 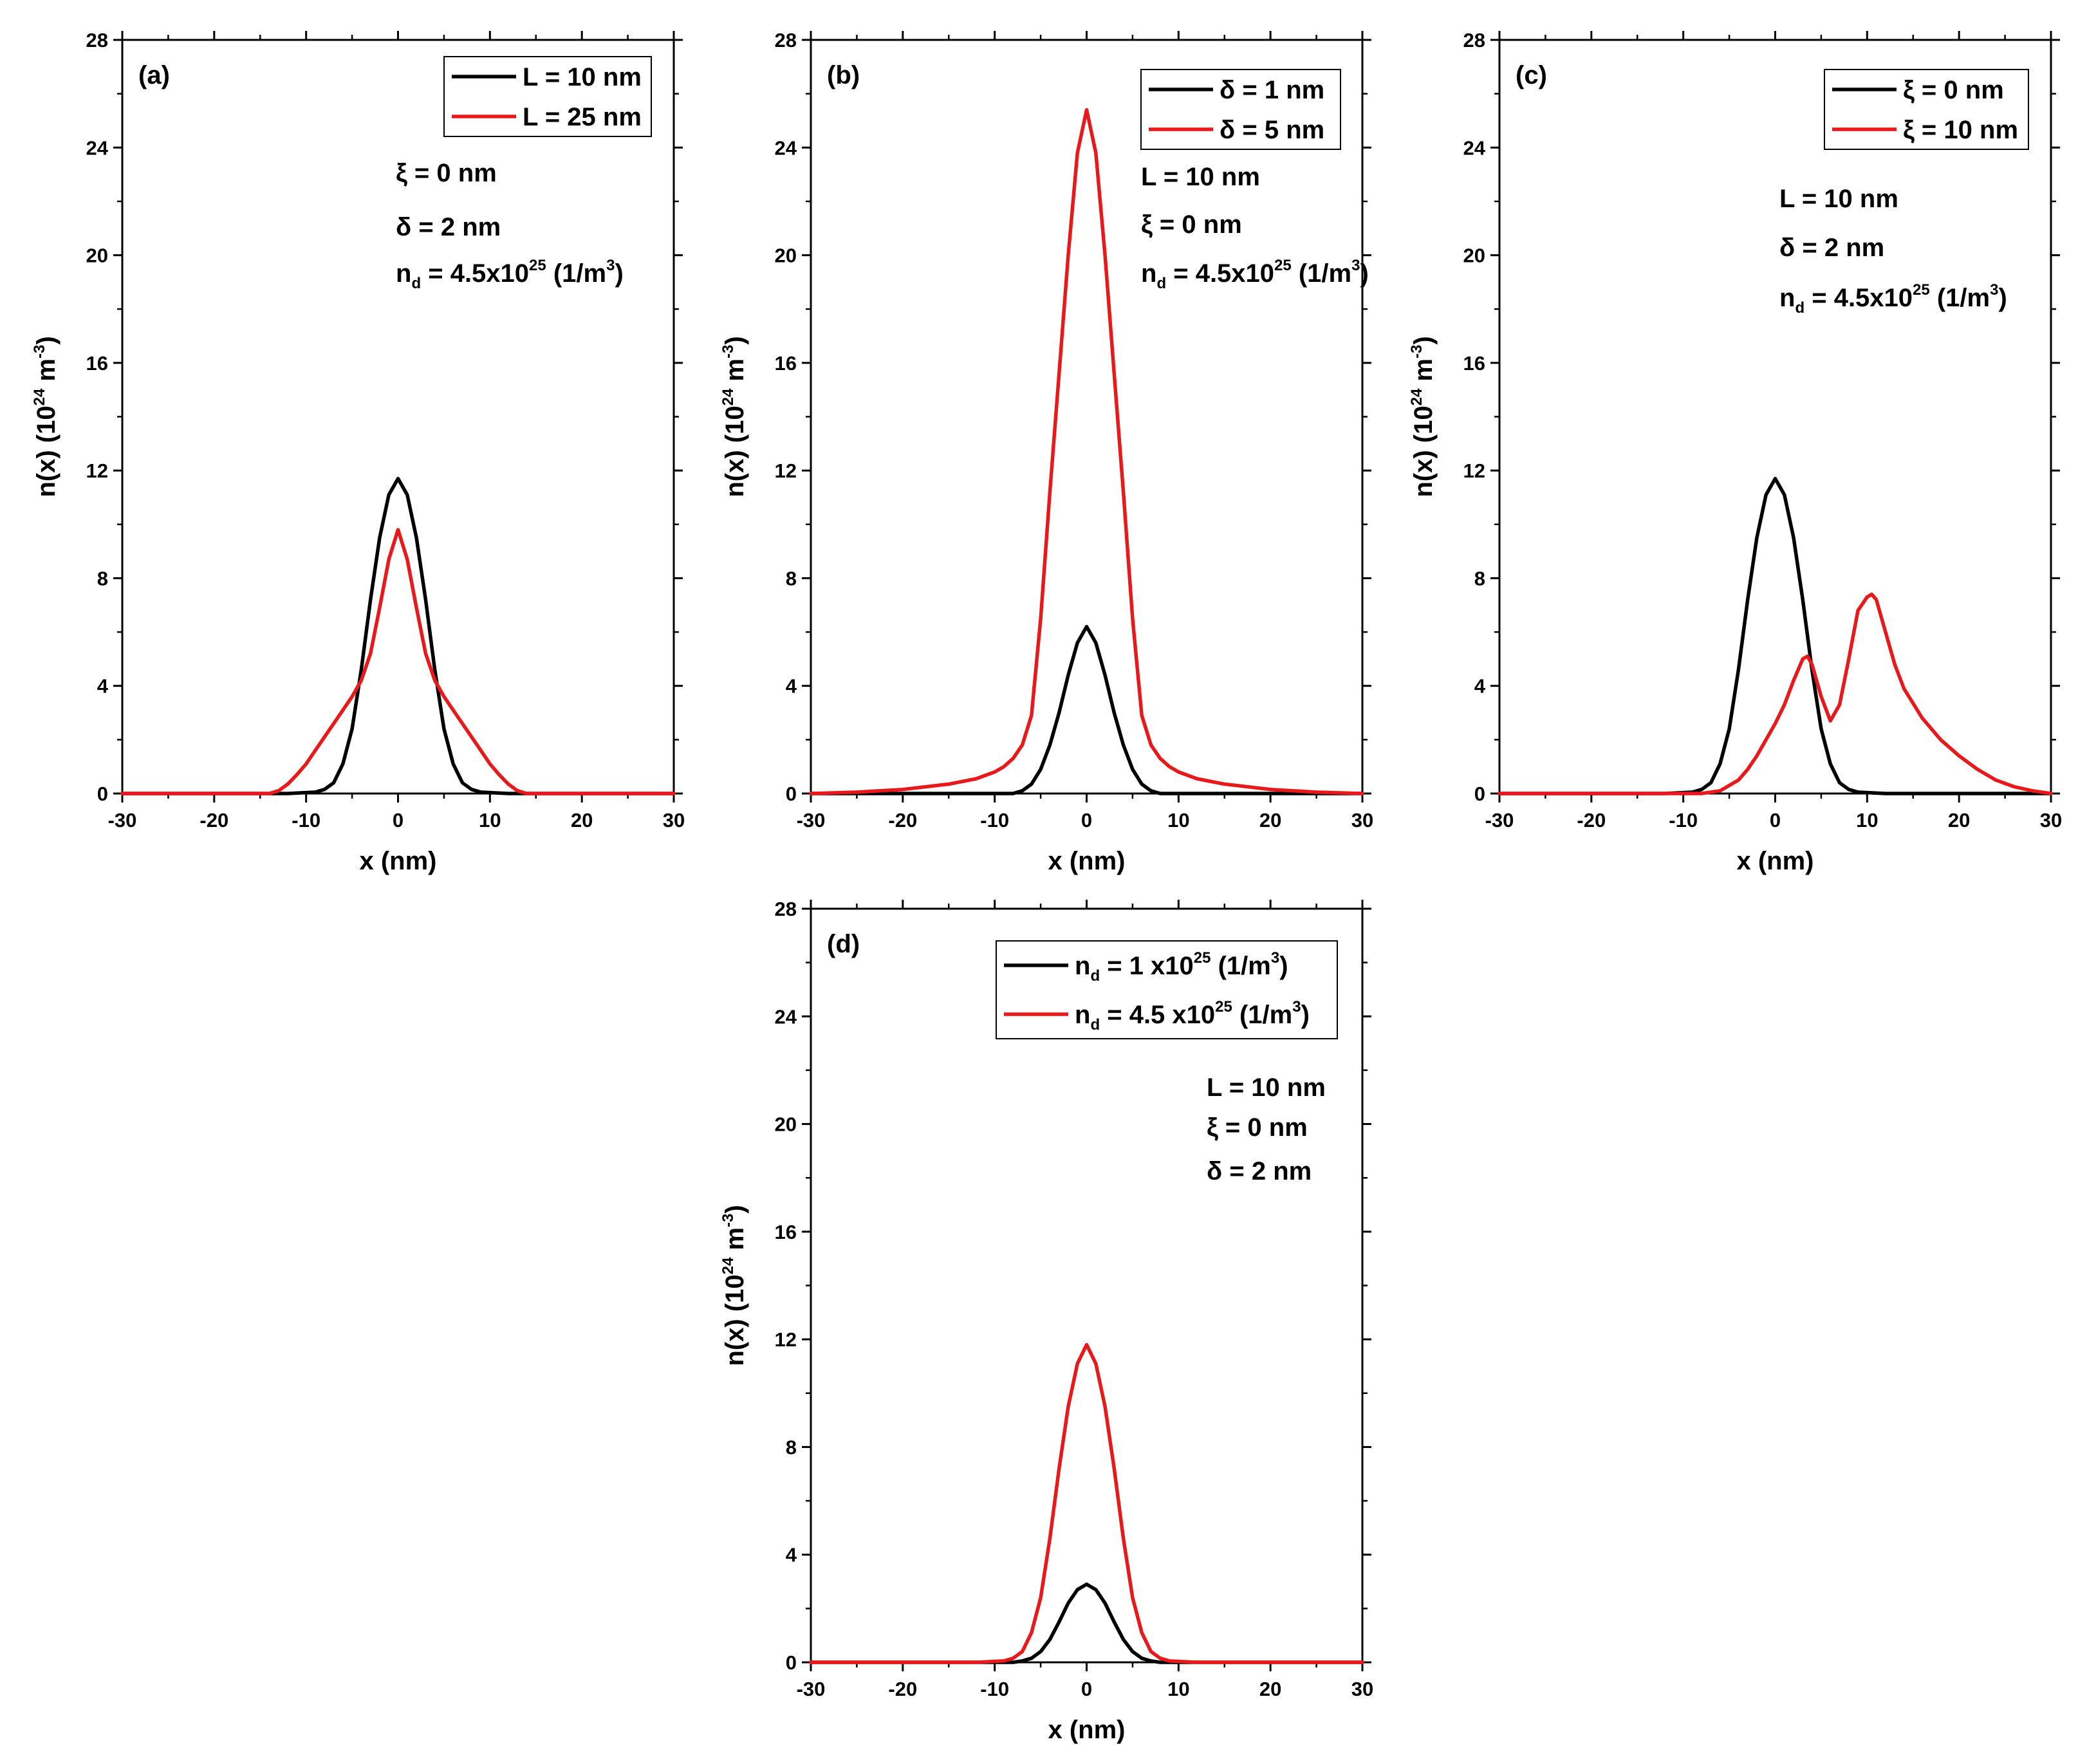 What do you see at coordinates (1832, 248) in the screenshot?
I see `panel-c-annotation: δ = 2 nm` at bounding box center [1832, 248].